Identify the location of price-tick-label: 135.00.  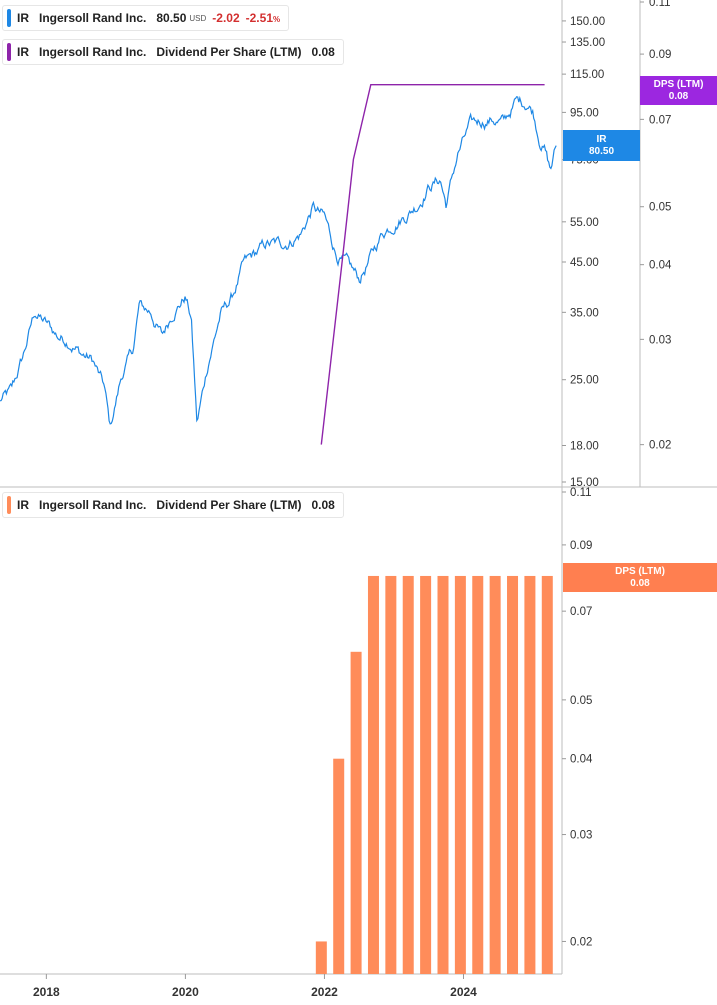
(587, 43).